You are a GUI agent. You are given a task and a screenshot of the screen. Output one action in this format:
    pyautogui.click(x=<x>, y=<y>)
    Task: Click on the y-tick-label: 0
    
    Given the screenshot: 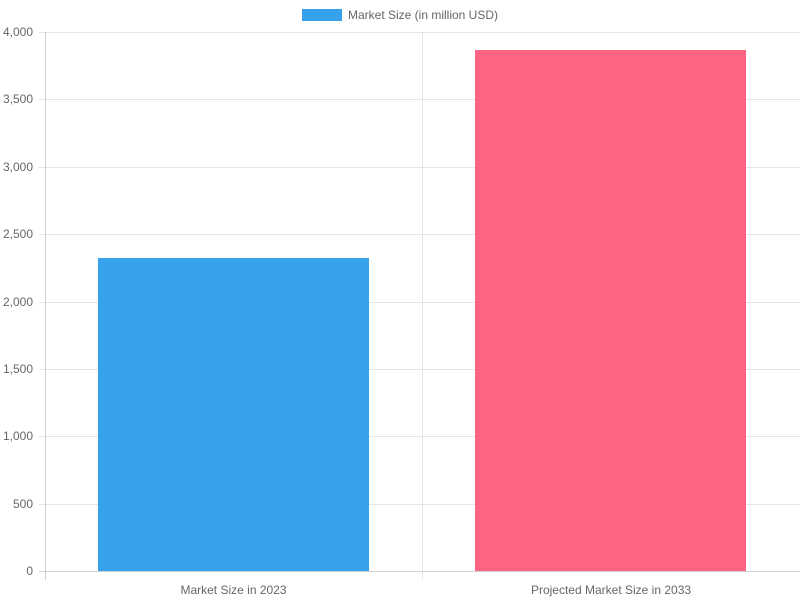 What is the action you would take?
    pyautogui.click(x=29, y=571)
    